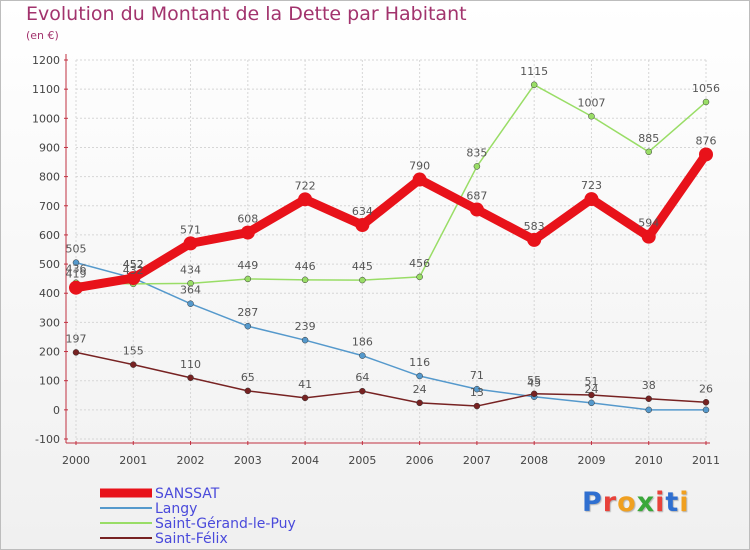 This screenshot has height=550, width=750. I want to click on data-label-langy: 364, so click(190, 290).